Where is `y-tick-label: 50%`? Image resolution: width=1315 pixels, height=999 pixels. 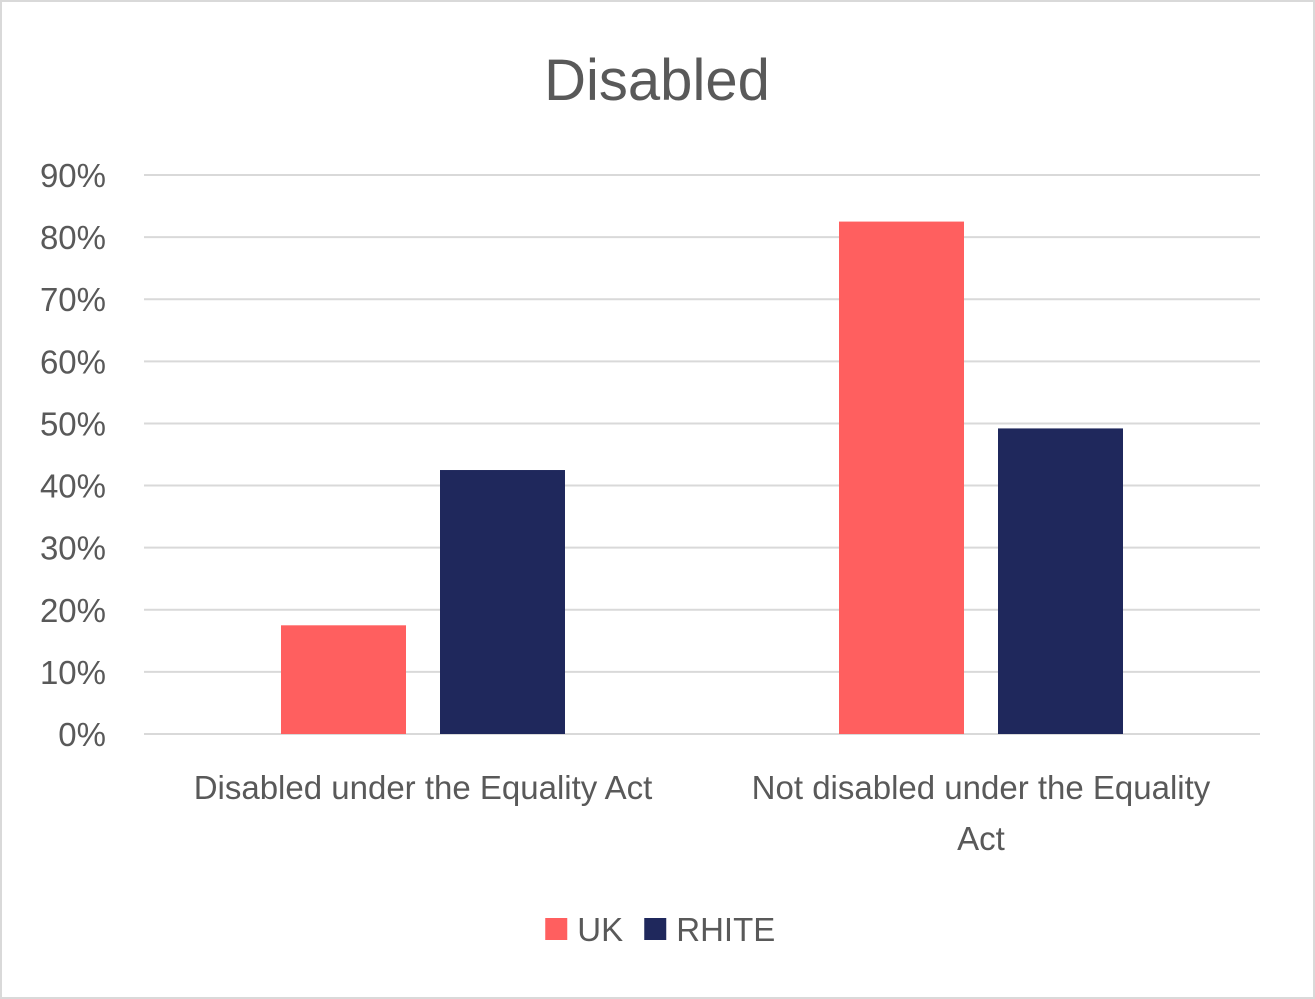 y-tick-label: 50% is located at coordinates (73, 423).